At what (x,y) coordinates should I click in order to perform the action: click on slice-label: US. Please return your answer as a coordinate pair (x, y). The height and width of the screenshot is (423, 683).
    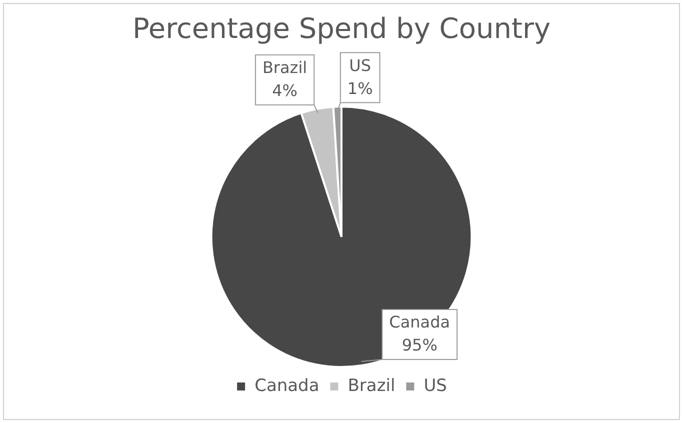
    Looking at the image, I should click on (360, 65).